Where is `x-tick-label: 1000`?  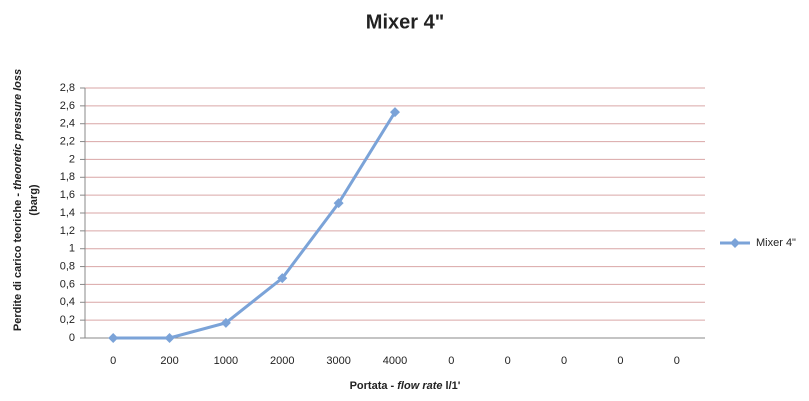
x-tick-label: 1000 is located at coordinates (226, 361).